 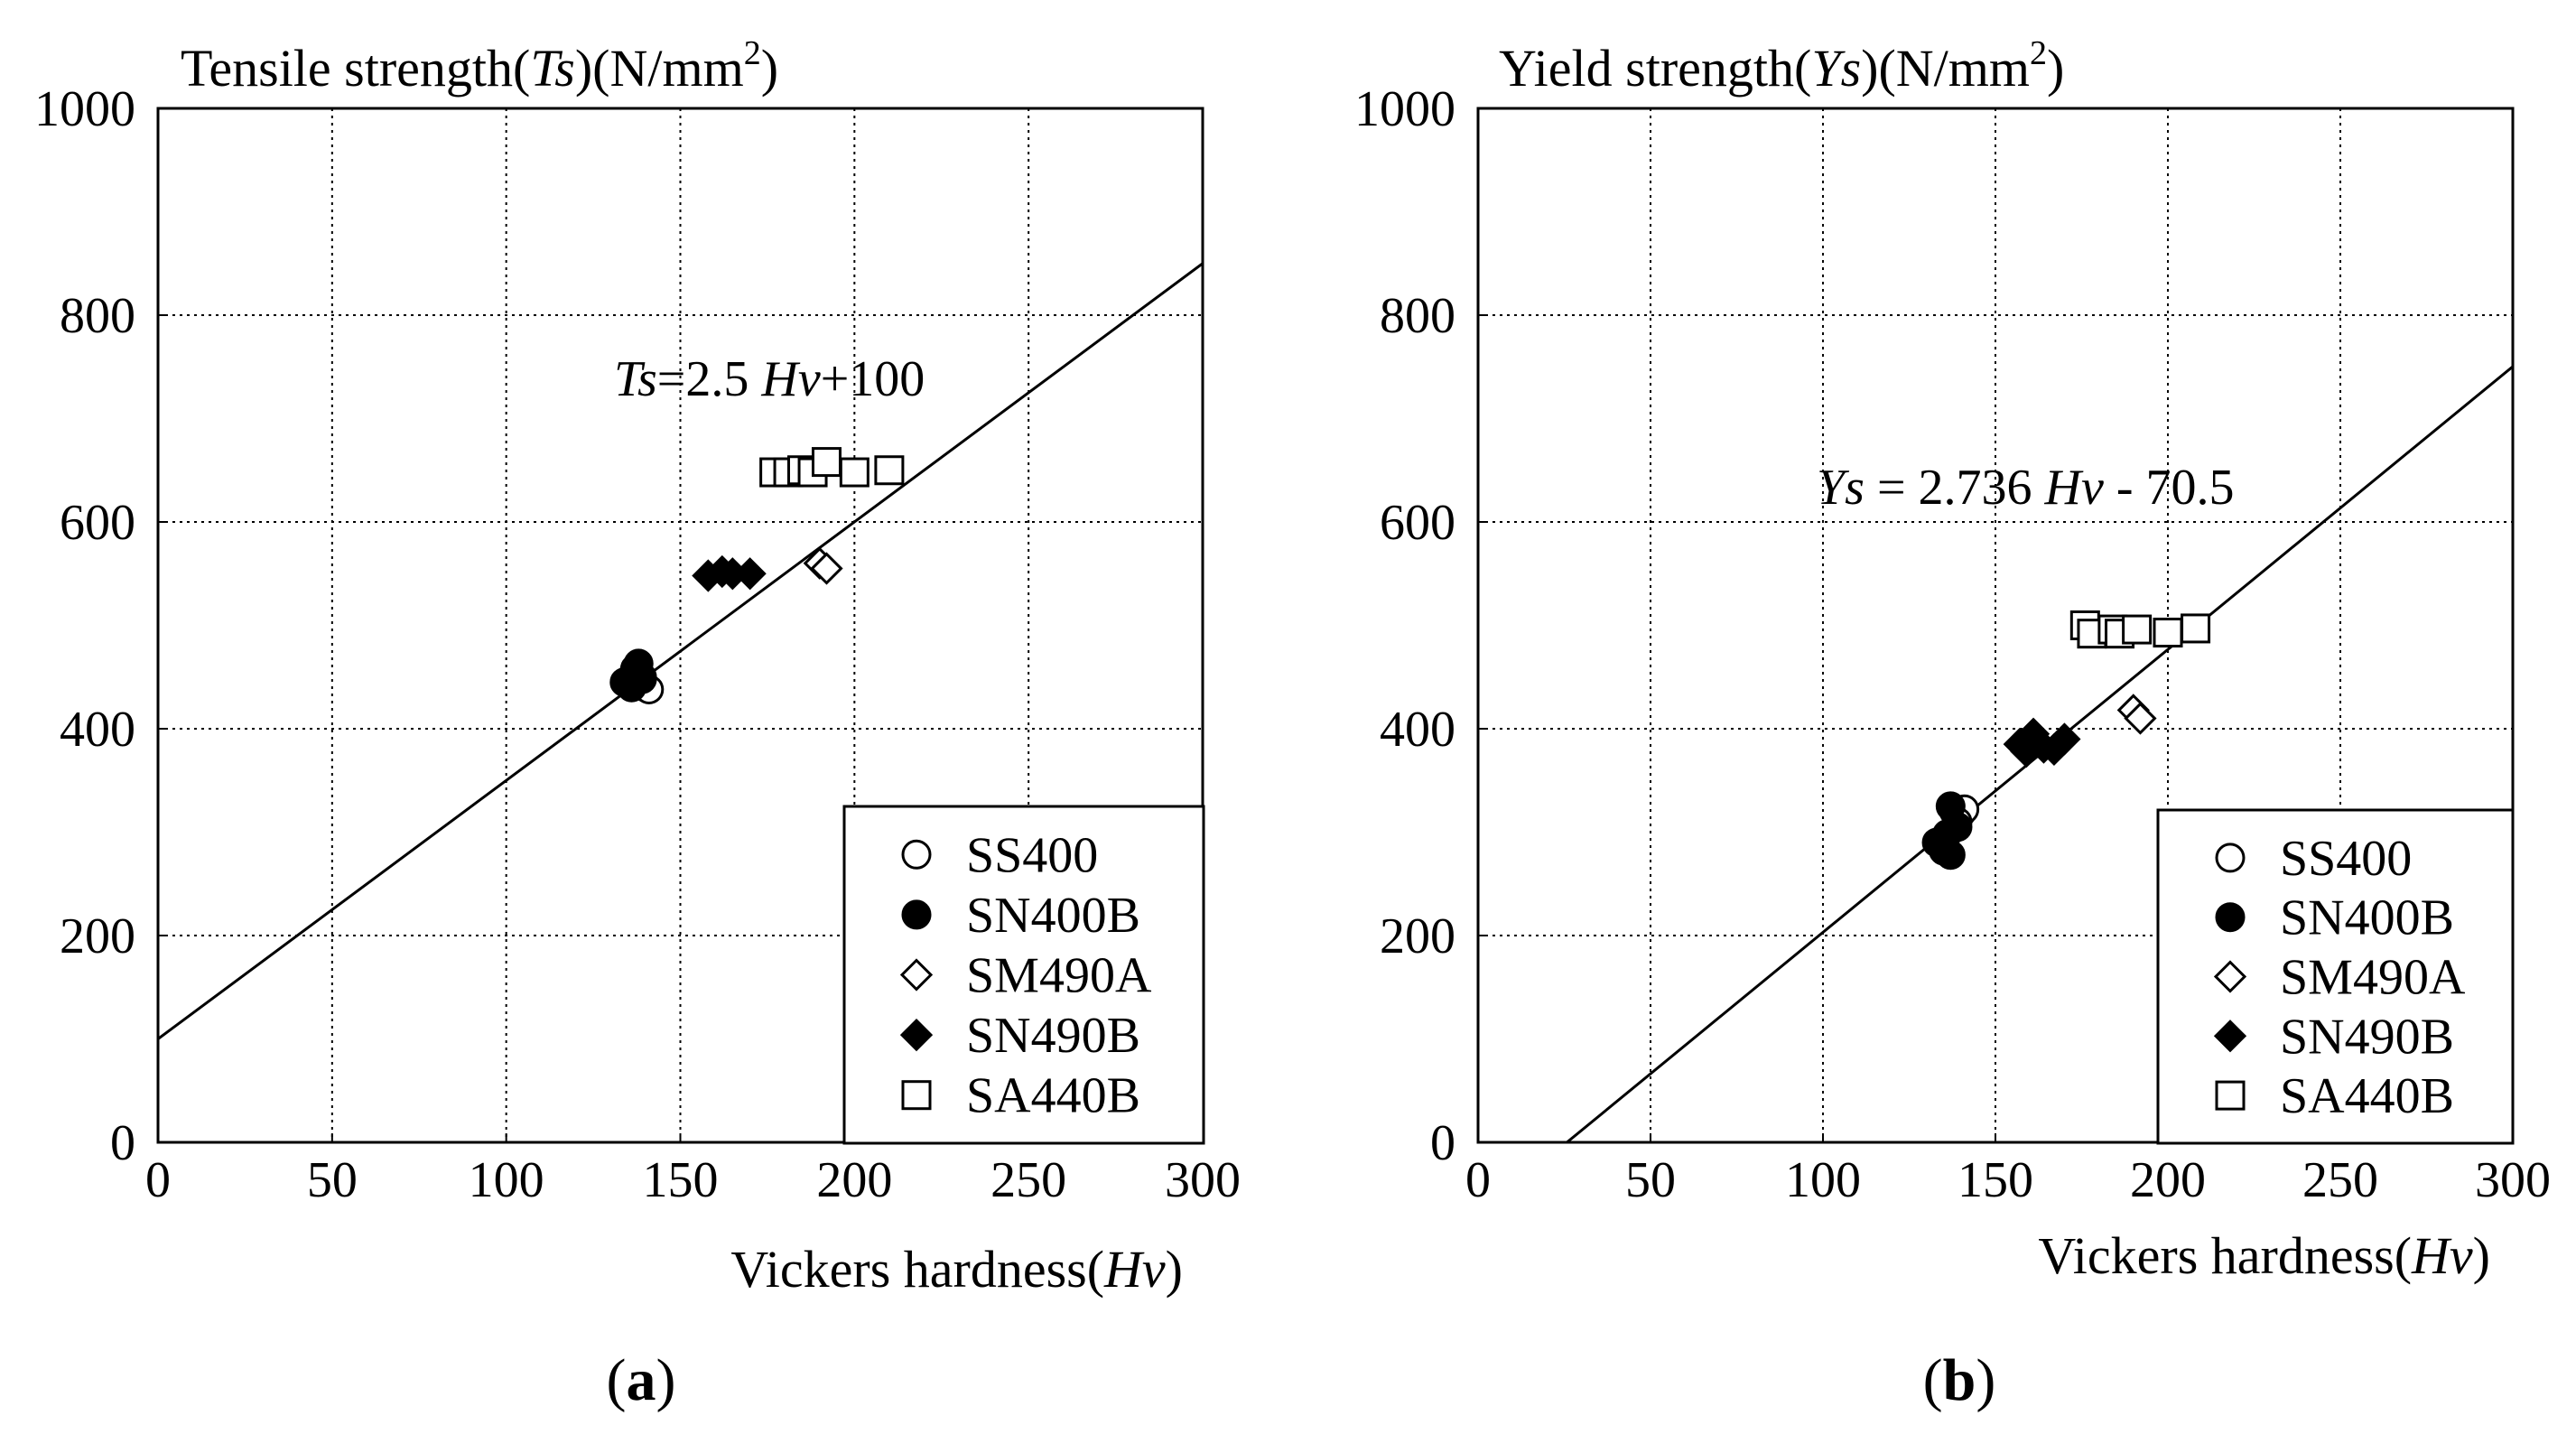 What do you see at coordinates (479, 66) in the screenshot?
I see `chart-title: Tensile strength(Ts)(N/mm2)` at bounding box center [479, 66].